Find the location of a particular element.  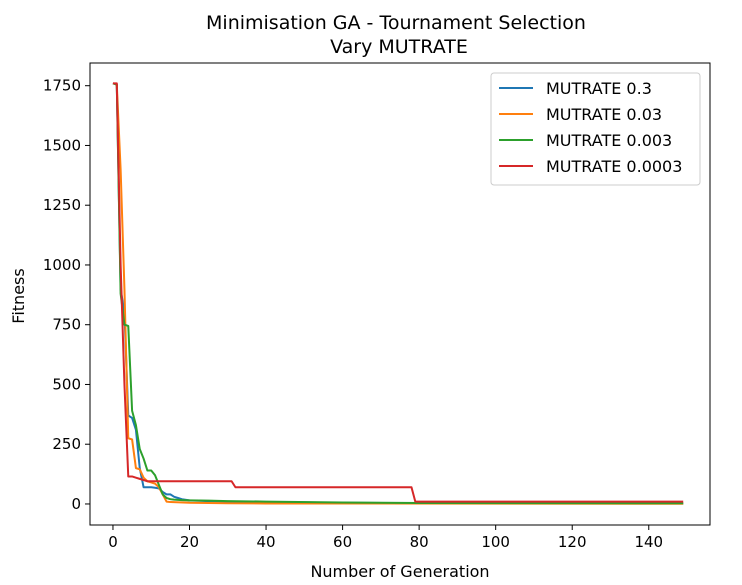

chart-title: Minimisation GA - Tournament Selection is located at coordinates (396, 23).